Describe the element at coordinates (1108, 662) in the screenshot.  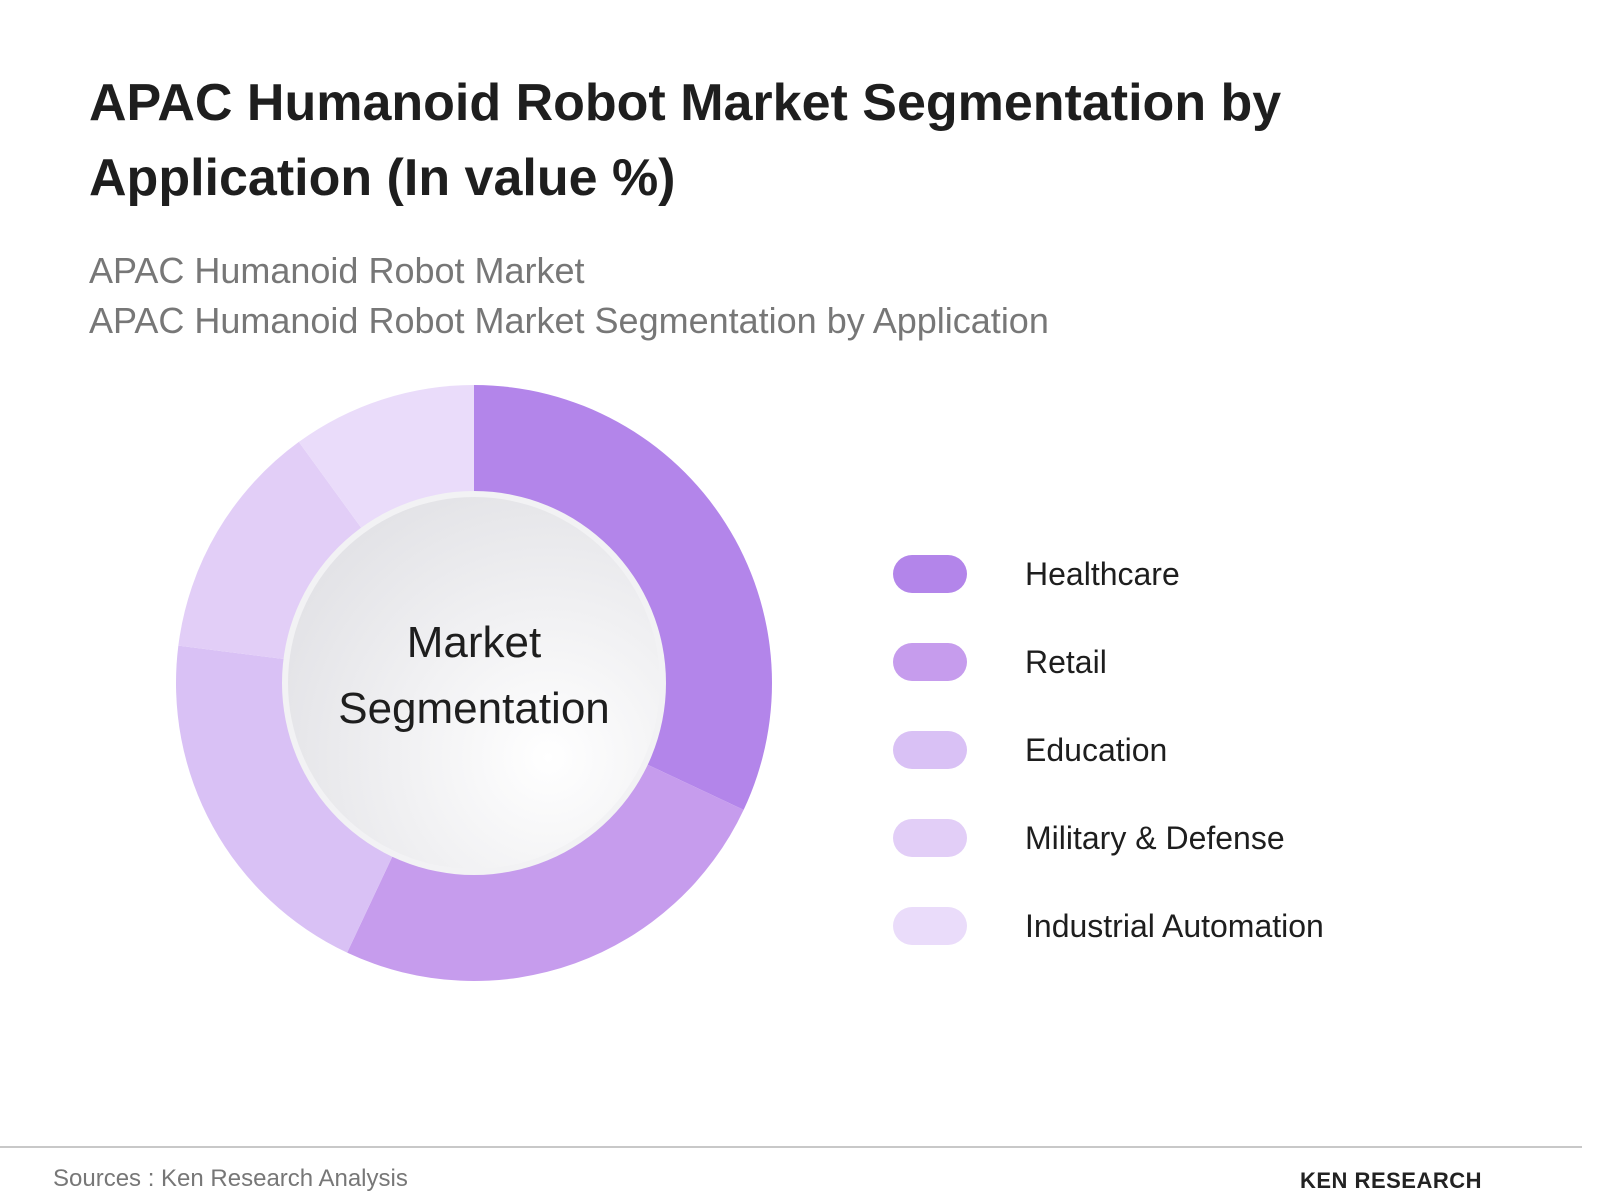
I see `legend-item: Retail` at that location.